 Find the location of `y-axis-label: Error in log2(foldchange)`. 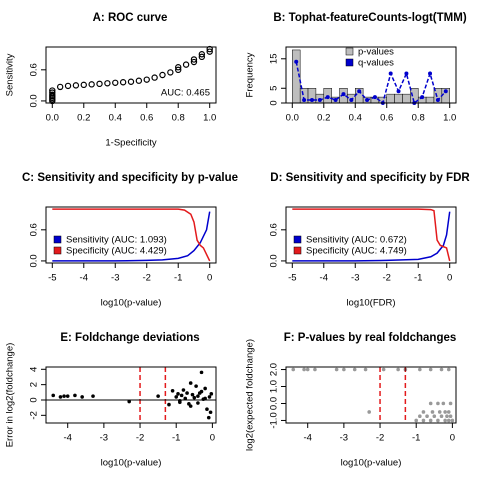

y-axis-label: Error in log2(foldchange) is located at coordinates (10, 395).